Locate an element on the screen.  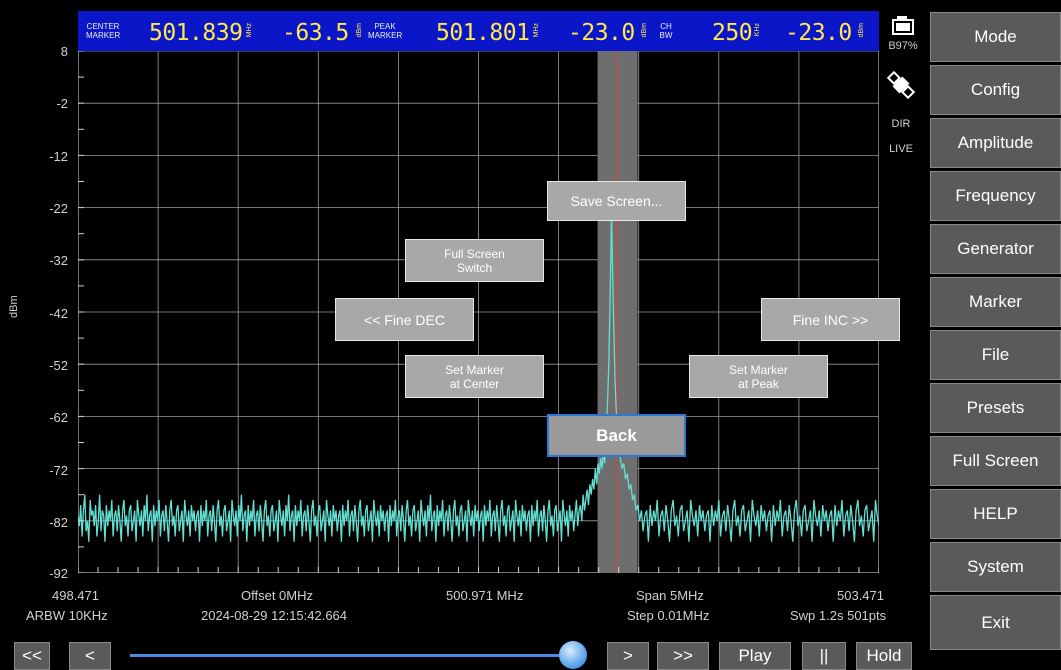
menu-marker: Marker is located at coordinates (995, 302).